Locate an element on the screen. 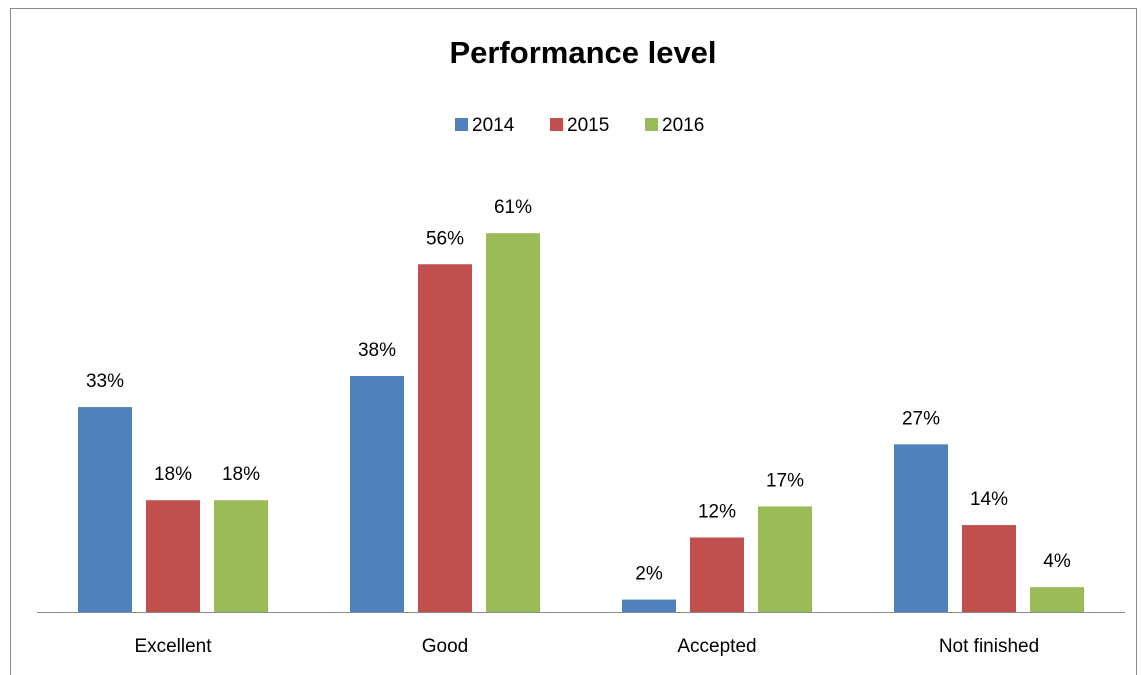  data-label: 56% is located at coordinates (445, 238).